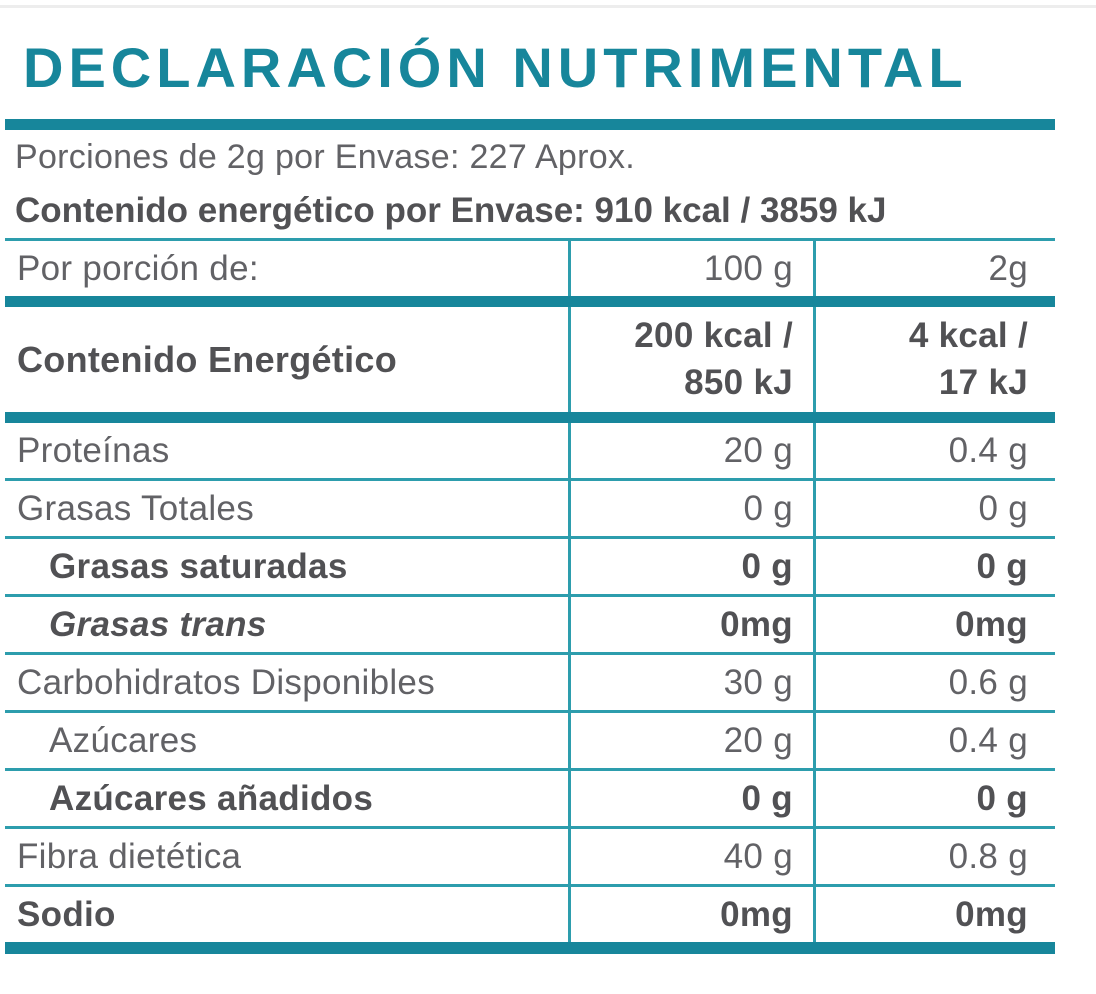 The image size is (1096, 994). Describe the element at coordinates (530, 450) in the screenshot. I see `row-proteinas: Proteínas 20 g 0.4 g` at that location.